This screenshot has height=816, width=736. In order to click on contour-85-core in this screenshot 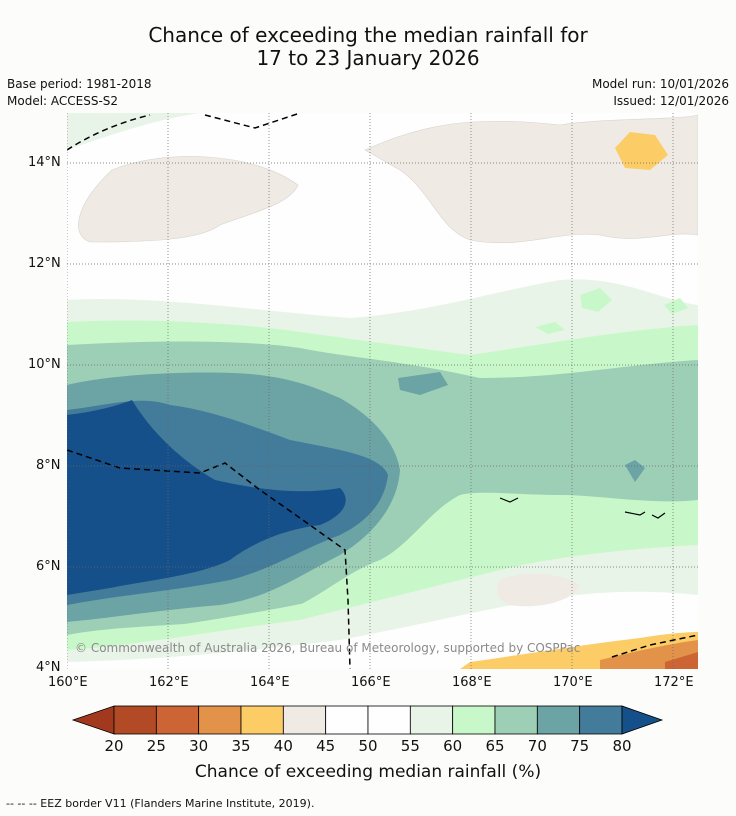, I will do `click(206, 497)`.